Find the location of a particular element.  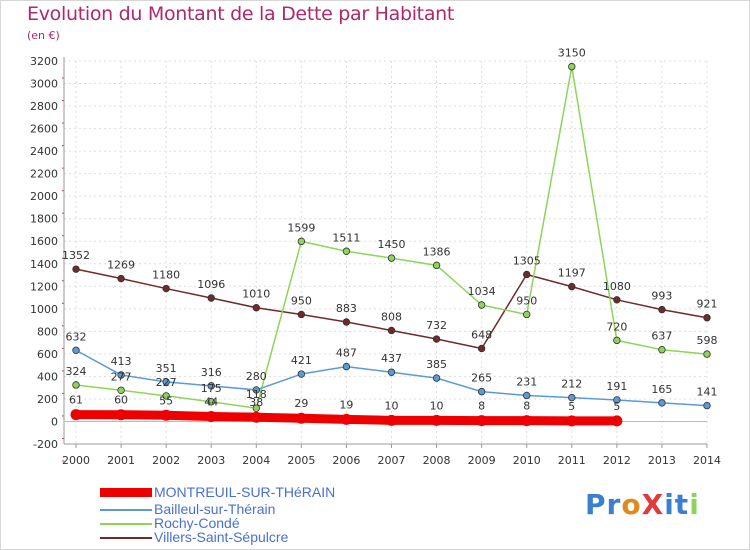

logo-letter: P is located at coordinates (596, 504).